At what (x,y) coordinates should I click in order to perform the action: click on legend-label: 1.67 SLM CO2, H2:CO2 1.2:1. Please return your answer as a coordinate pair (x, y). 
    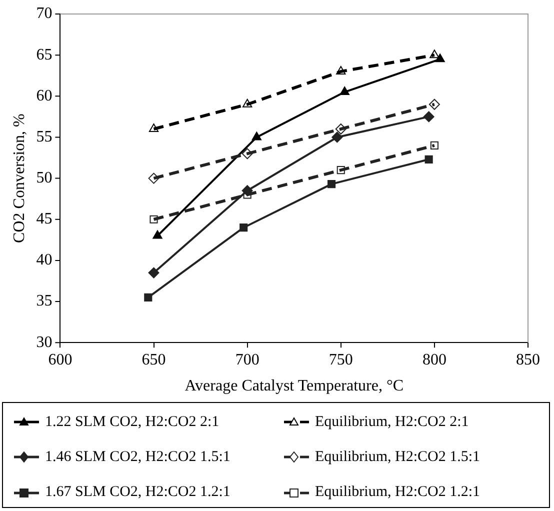
    Looking at the image, I should click on (137, 493).